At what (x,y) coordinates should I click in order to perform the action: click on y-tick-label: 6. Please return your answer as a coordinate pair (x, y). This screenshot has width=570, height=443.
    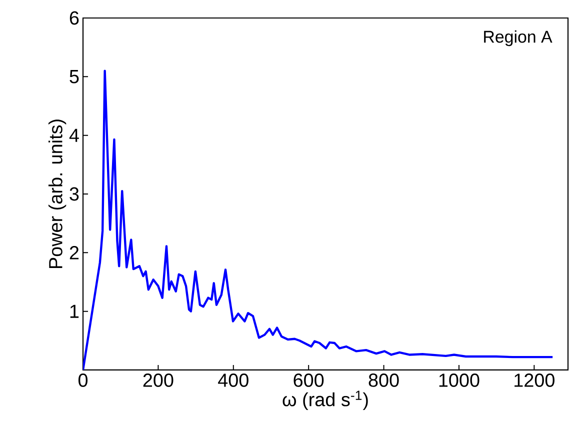
    Looking at the image, I should click on (74, 18).